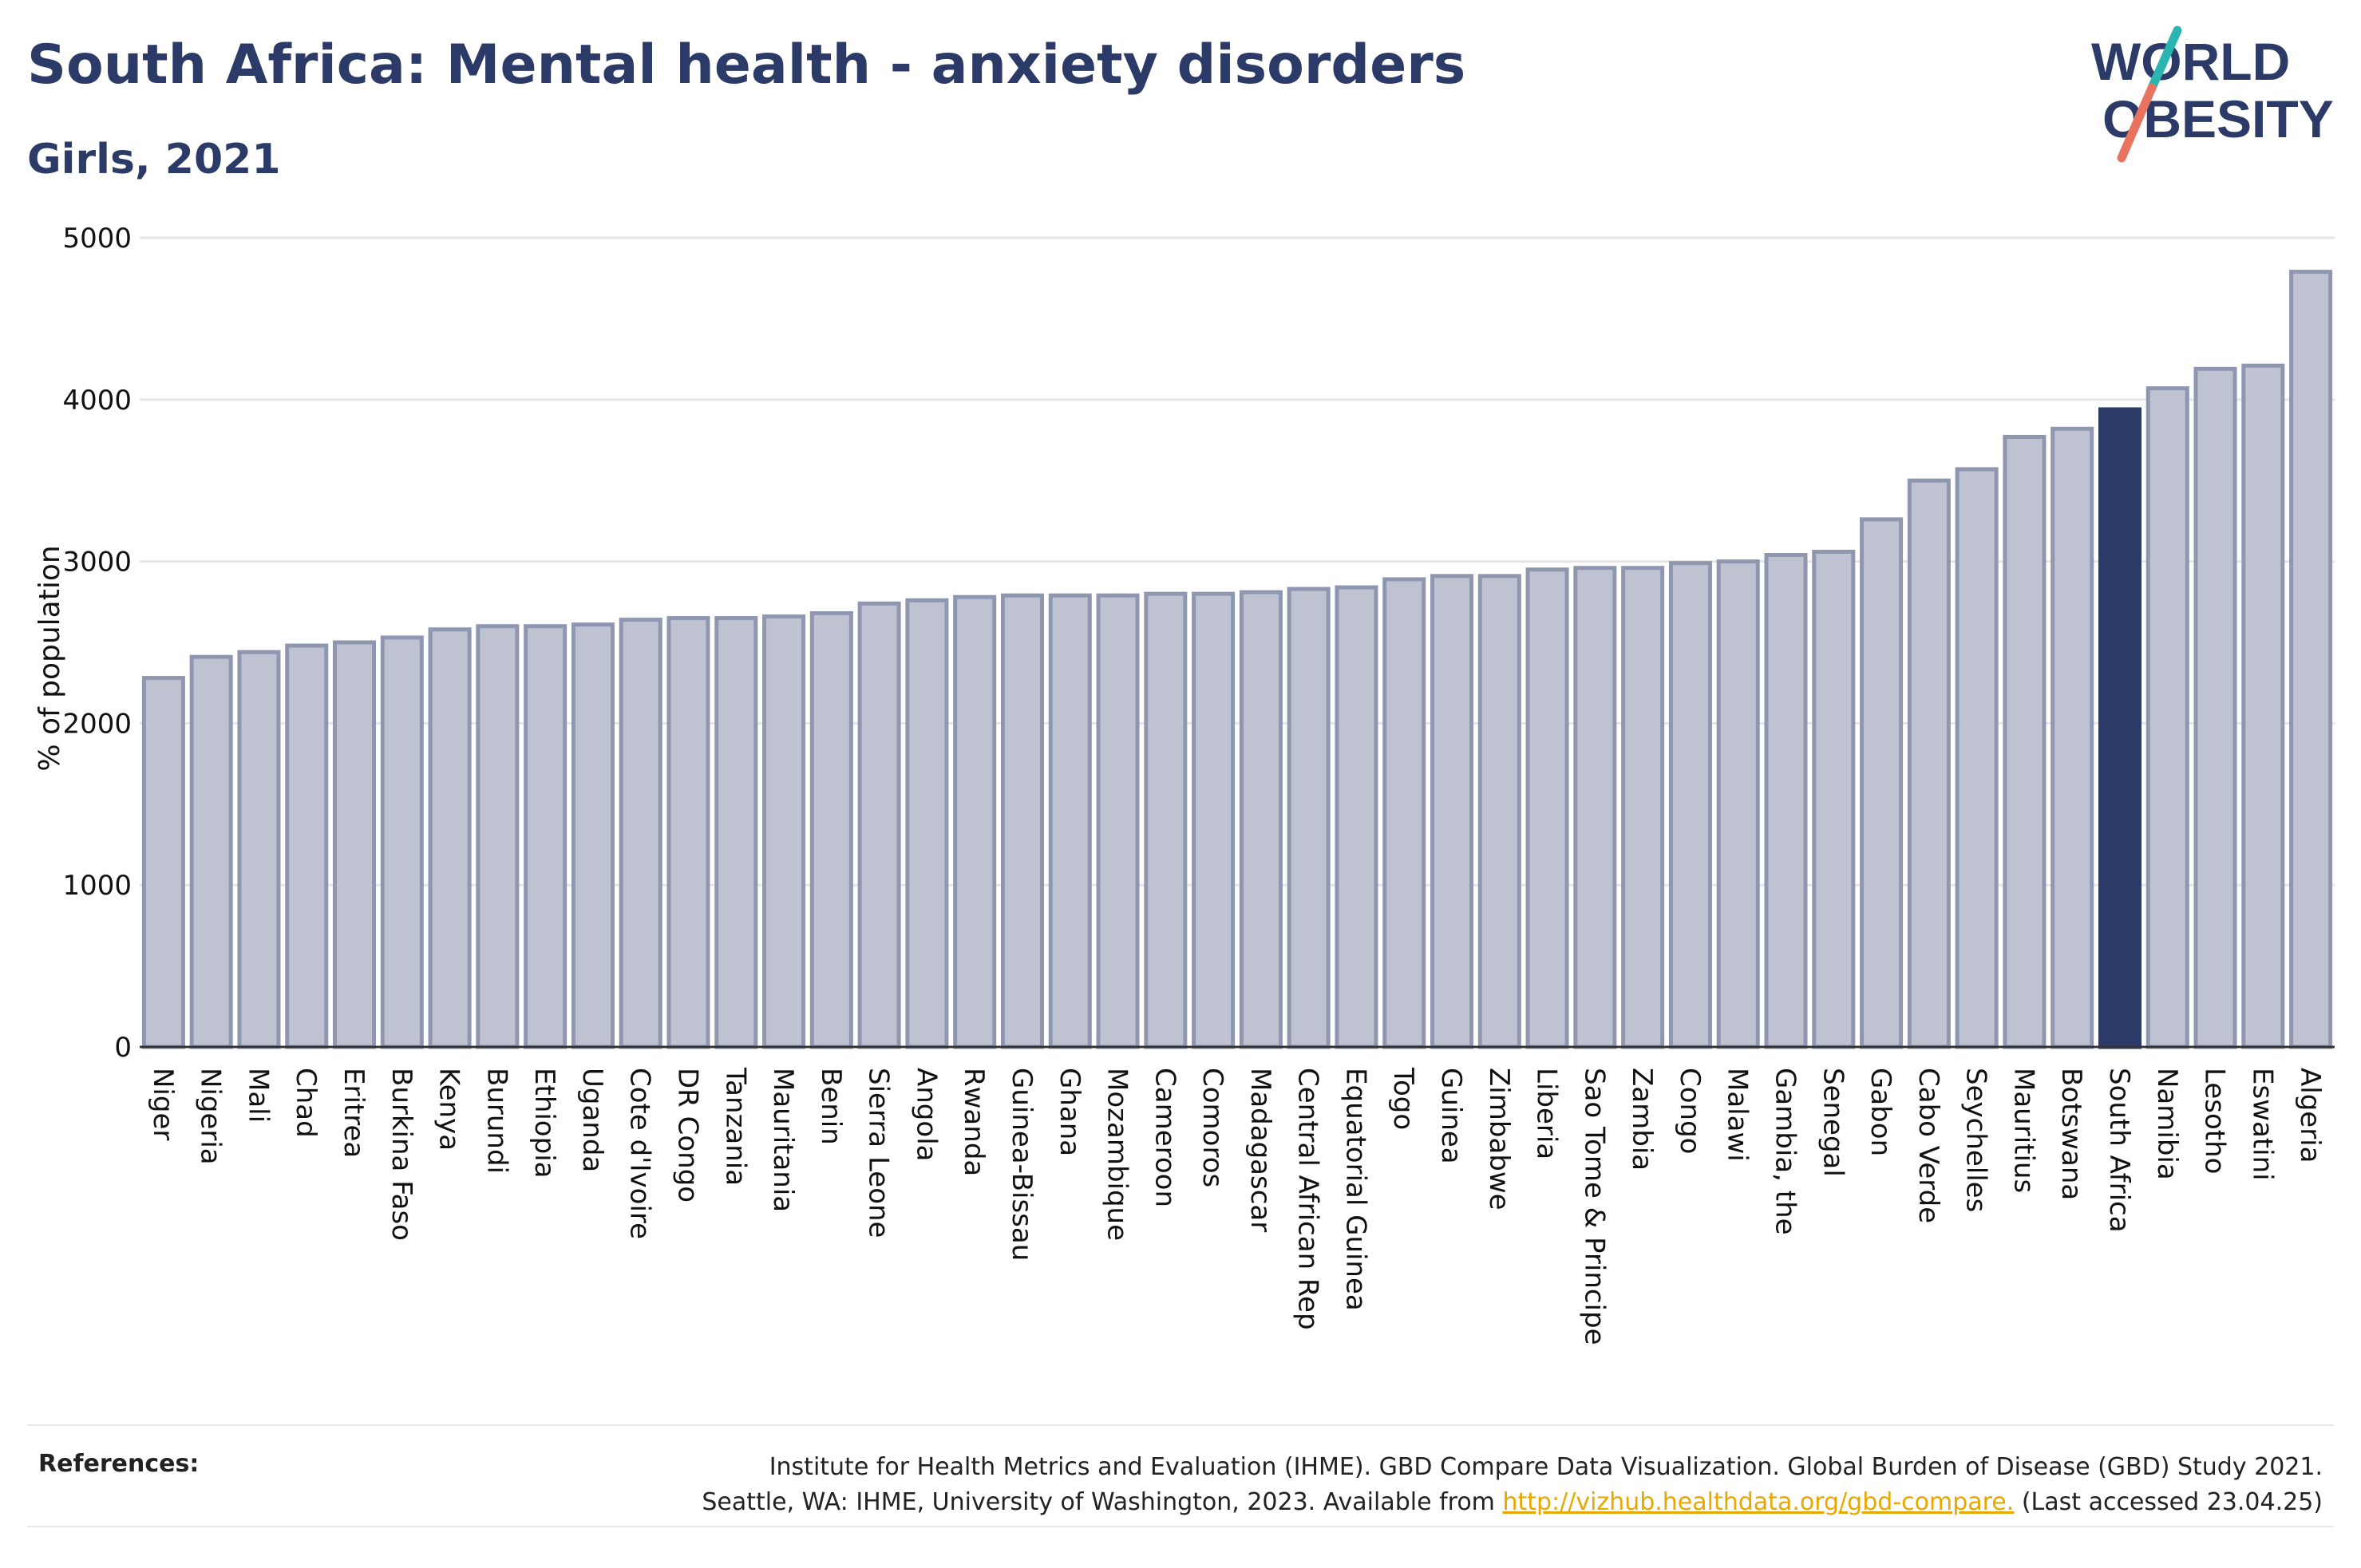 Image resolution: width=2361 pixels, height=1568 pixels. Describe the element at coordinates (2310, 1115) in the screenshot. I see `x-tick-label: Algeria` at that location.